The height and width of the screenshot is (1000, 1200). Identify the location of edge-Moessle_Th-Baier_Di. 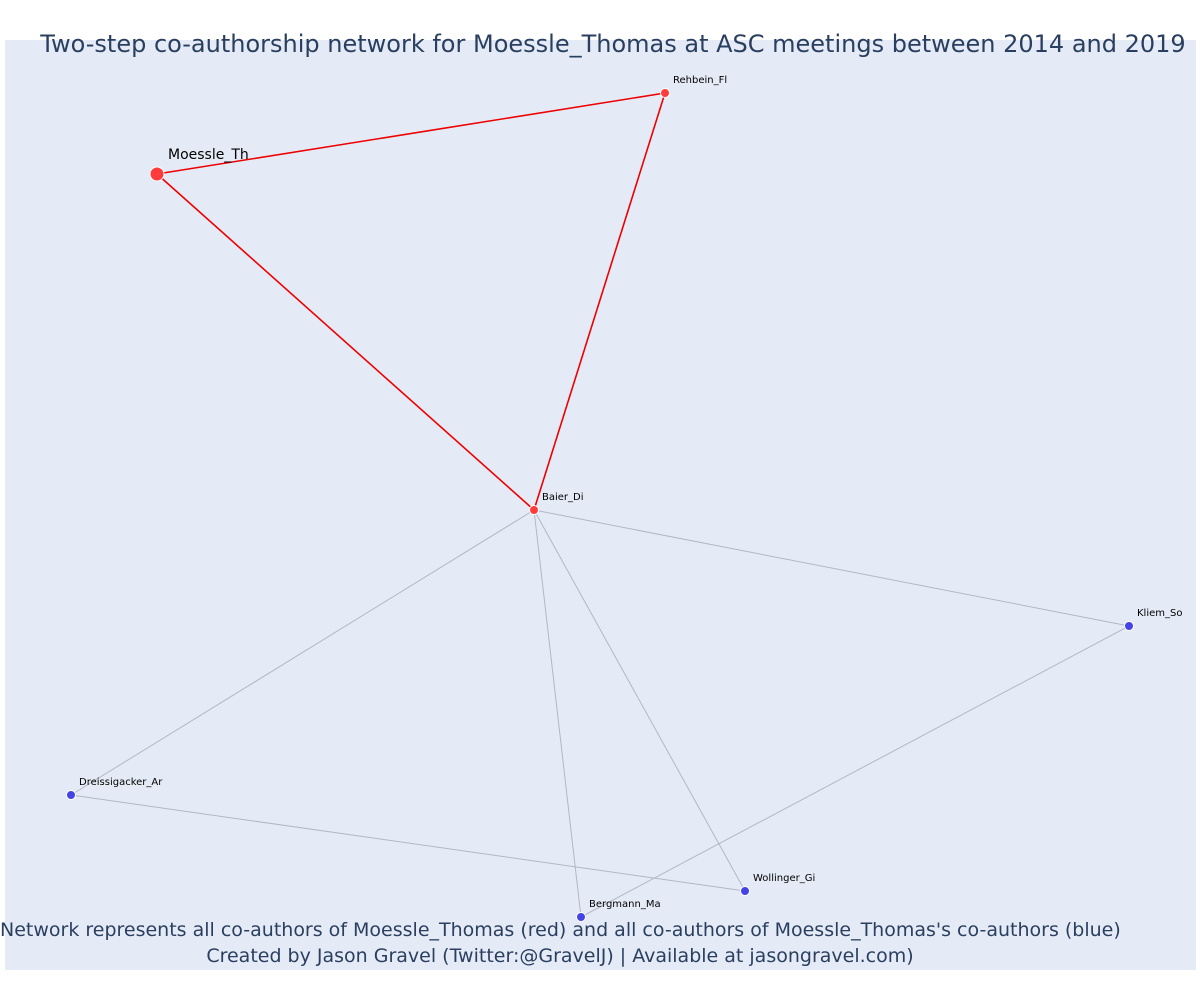
(345, 342).